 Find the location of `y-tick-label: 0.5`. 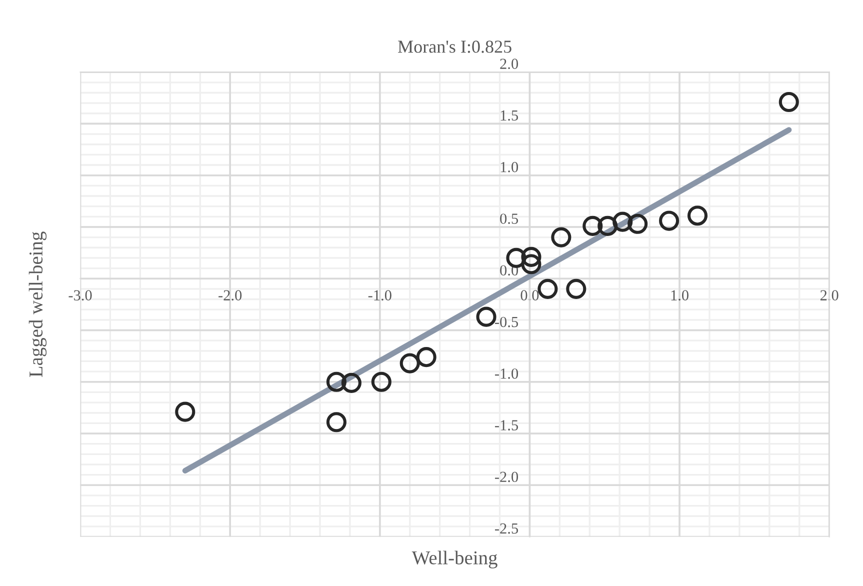

y-tick-label: 0.5 is located at coordinates (509, 219).